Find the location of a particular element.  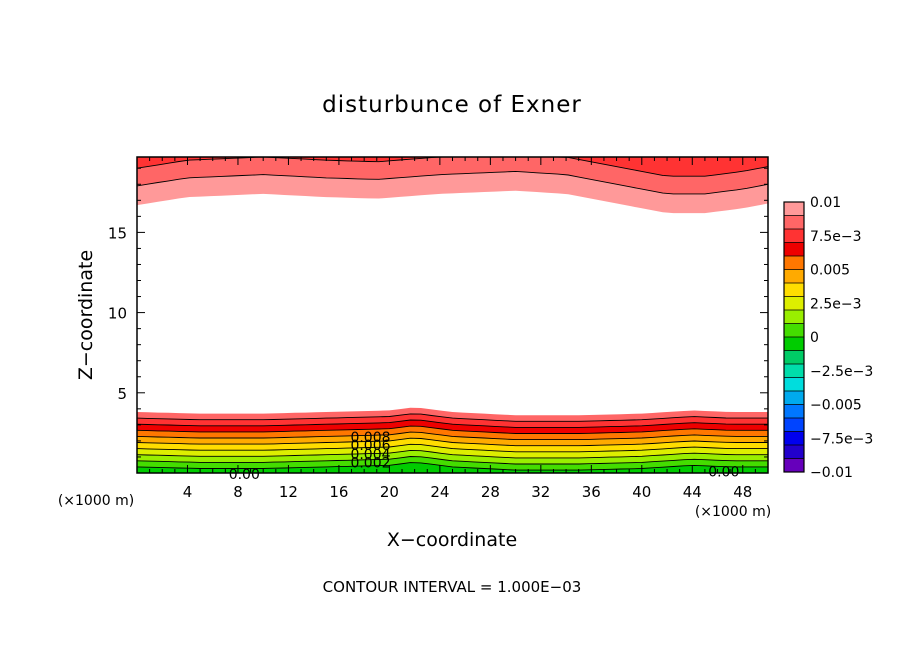

colorbar-label: −0.01 is located at coordinates (831, 473).